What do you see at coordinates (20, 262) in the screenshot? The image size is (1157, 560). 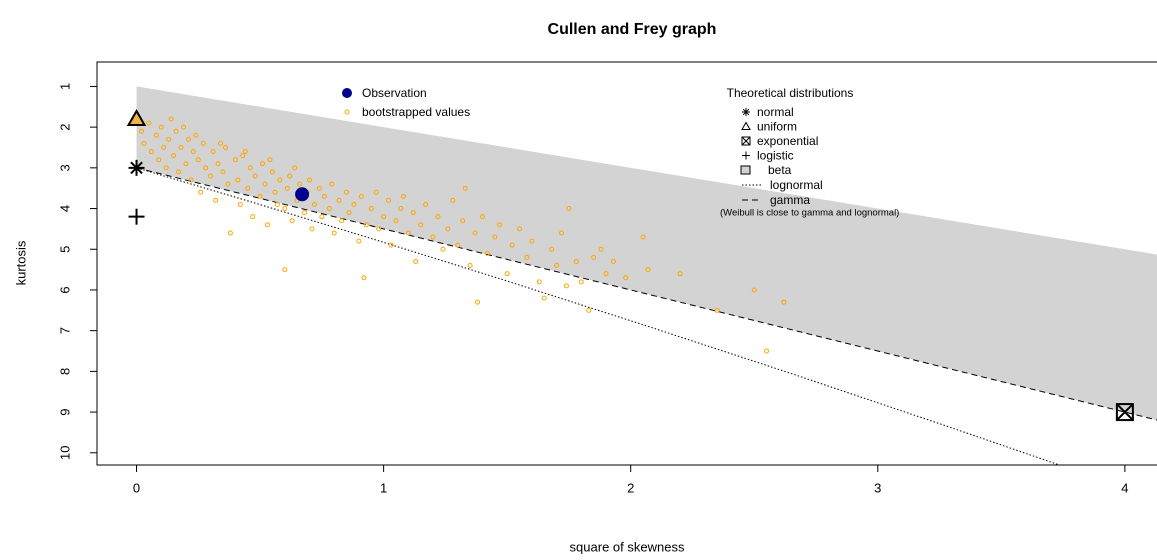 I see `y-axis-label: kurtosis` at bounding box center [20, 262].